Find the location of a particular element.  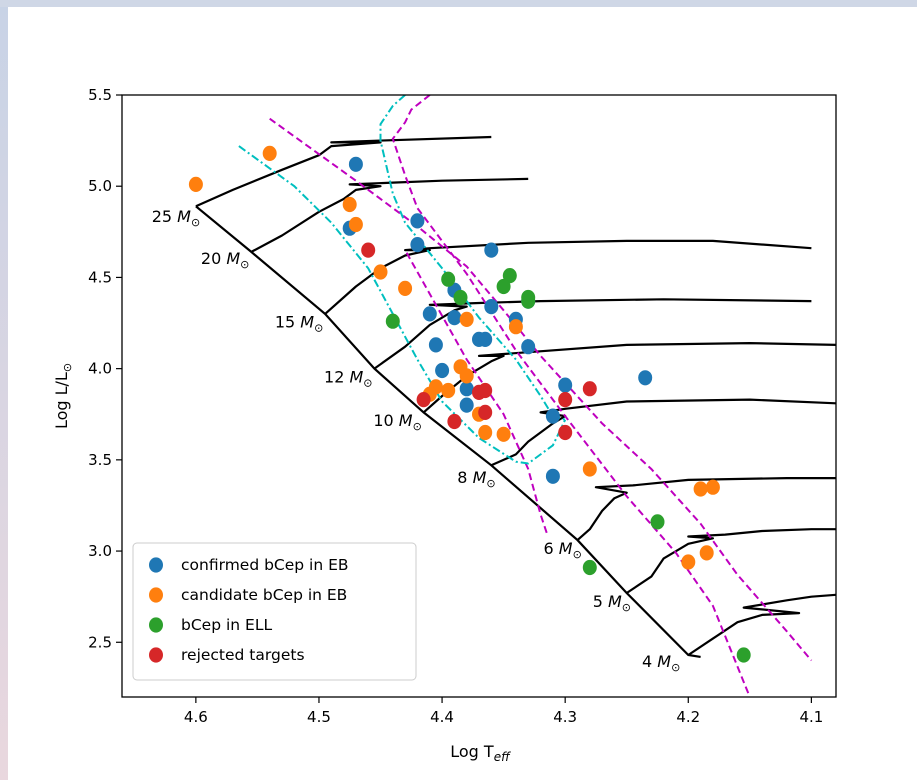

track-line-10msun is located at coordinates (629, 378).